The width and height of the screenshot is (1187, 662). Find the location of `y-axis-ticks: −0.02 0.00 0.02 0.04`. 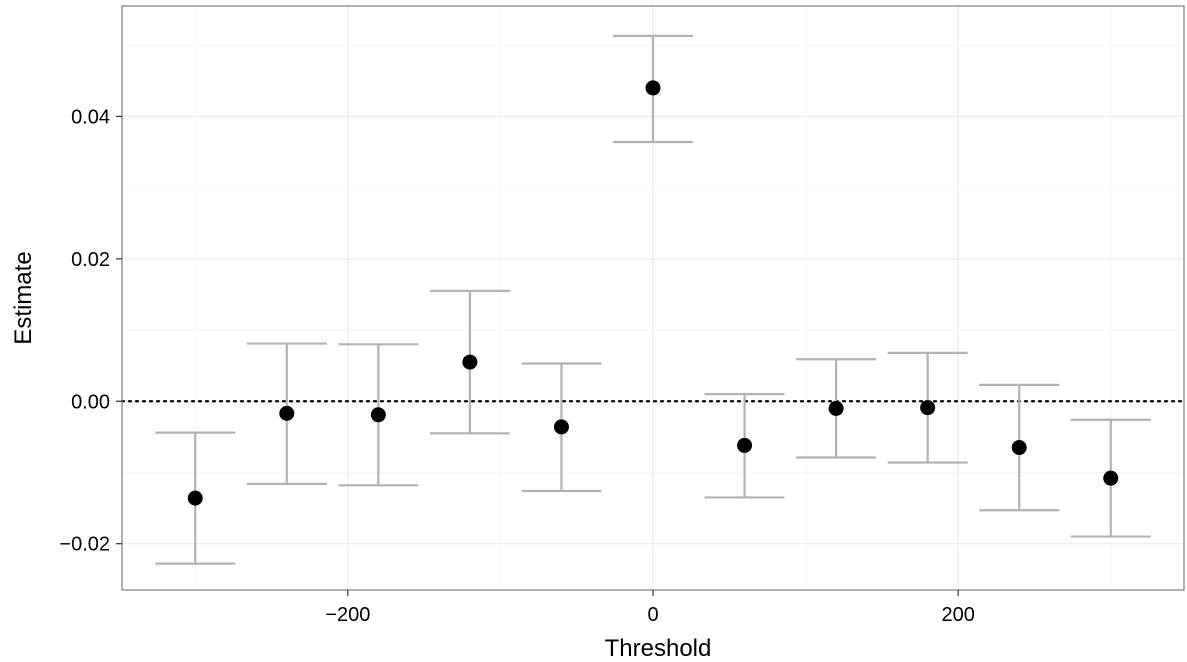

y-axis-ticks: −0.02 0.00 0.02 0.04 is located at coordinates (90, 331).